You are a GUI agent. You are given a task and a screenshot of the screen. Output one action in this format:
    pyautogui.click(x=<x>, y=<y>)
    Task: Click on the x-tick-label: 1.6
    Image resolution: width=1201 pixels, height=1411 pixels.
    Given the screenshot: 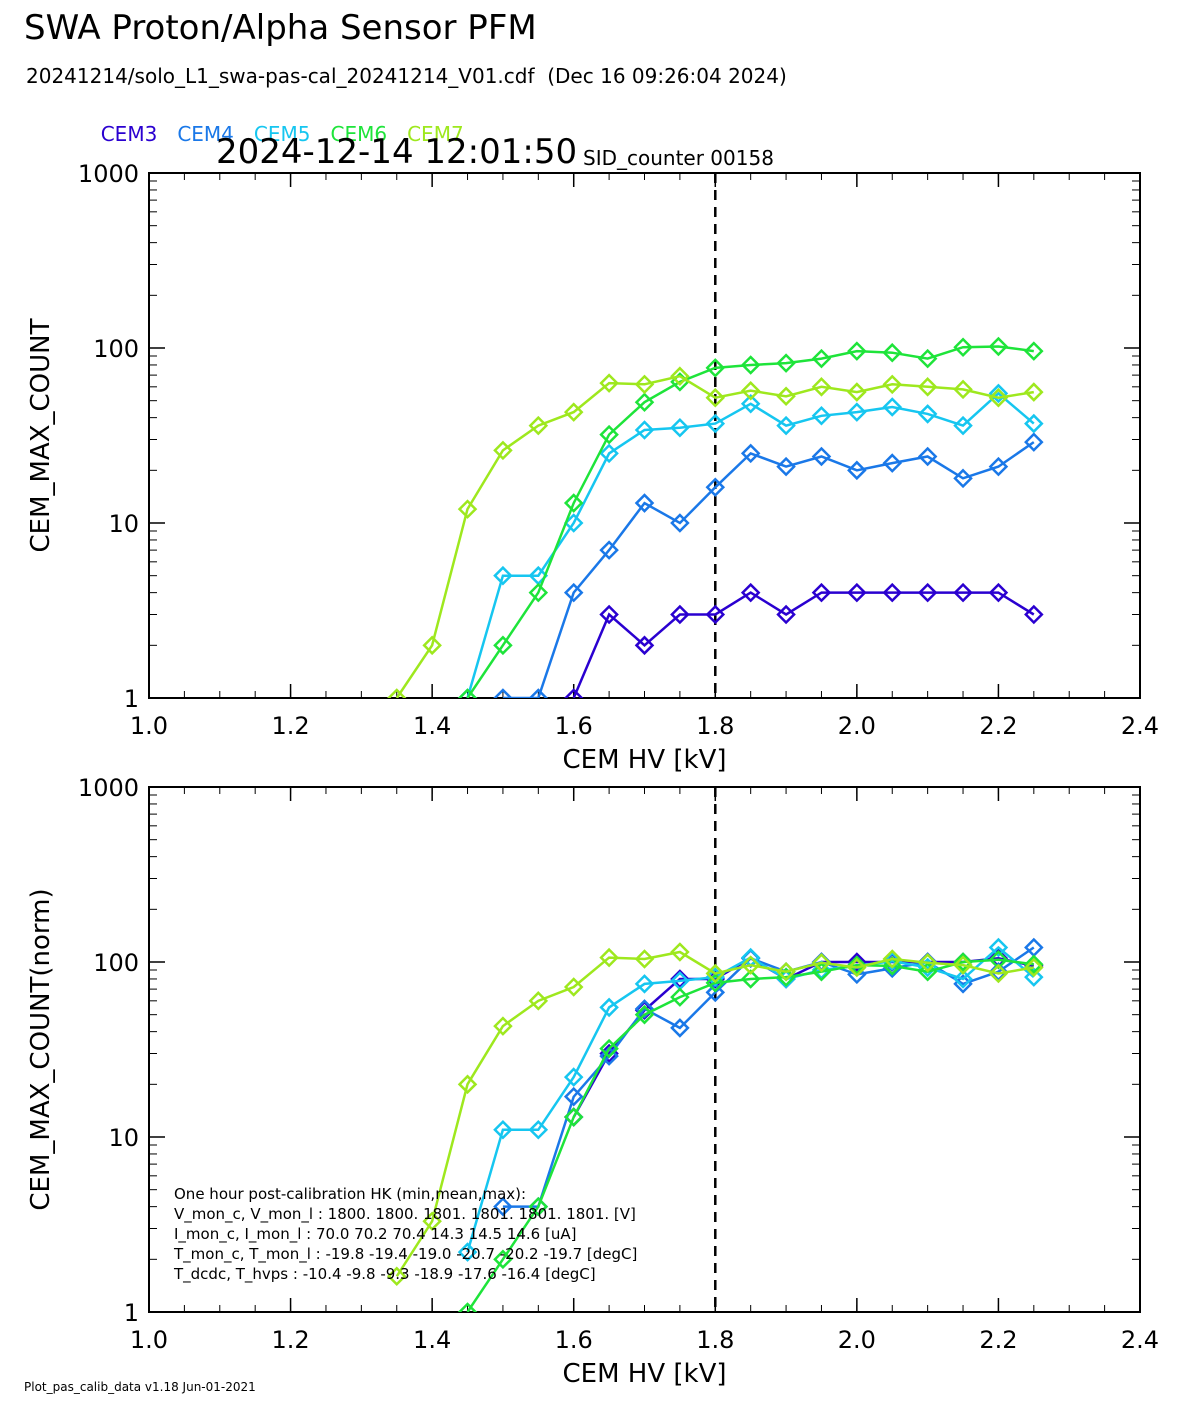 What is the action you would take?
    pyautogui.click(x=574, y=1340)
    